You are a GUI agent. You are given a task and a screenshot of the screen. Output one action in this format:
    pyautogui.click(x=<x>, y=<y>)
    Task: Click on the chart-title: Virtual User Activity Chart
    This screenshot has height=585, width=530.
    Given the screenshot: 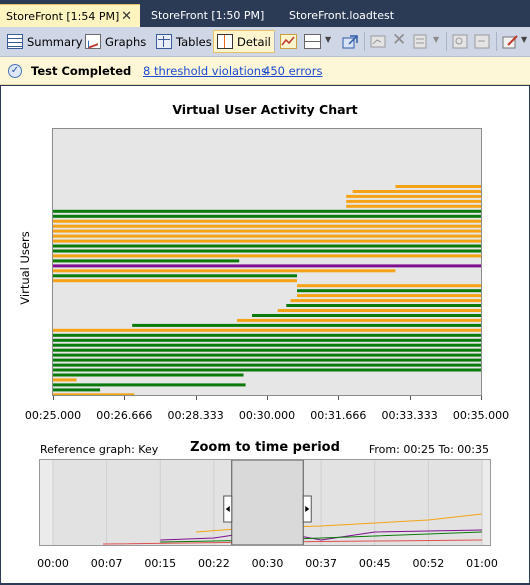 What is the action you would take?
    pyautogui.click(x=265, y=109)
    